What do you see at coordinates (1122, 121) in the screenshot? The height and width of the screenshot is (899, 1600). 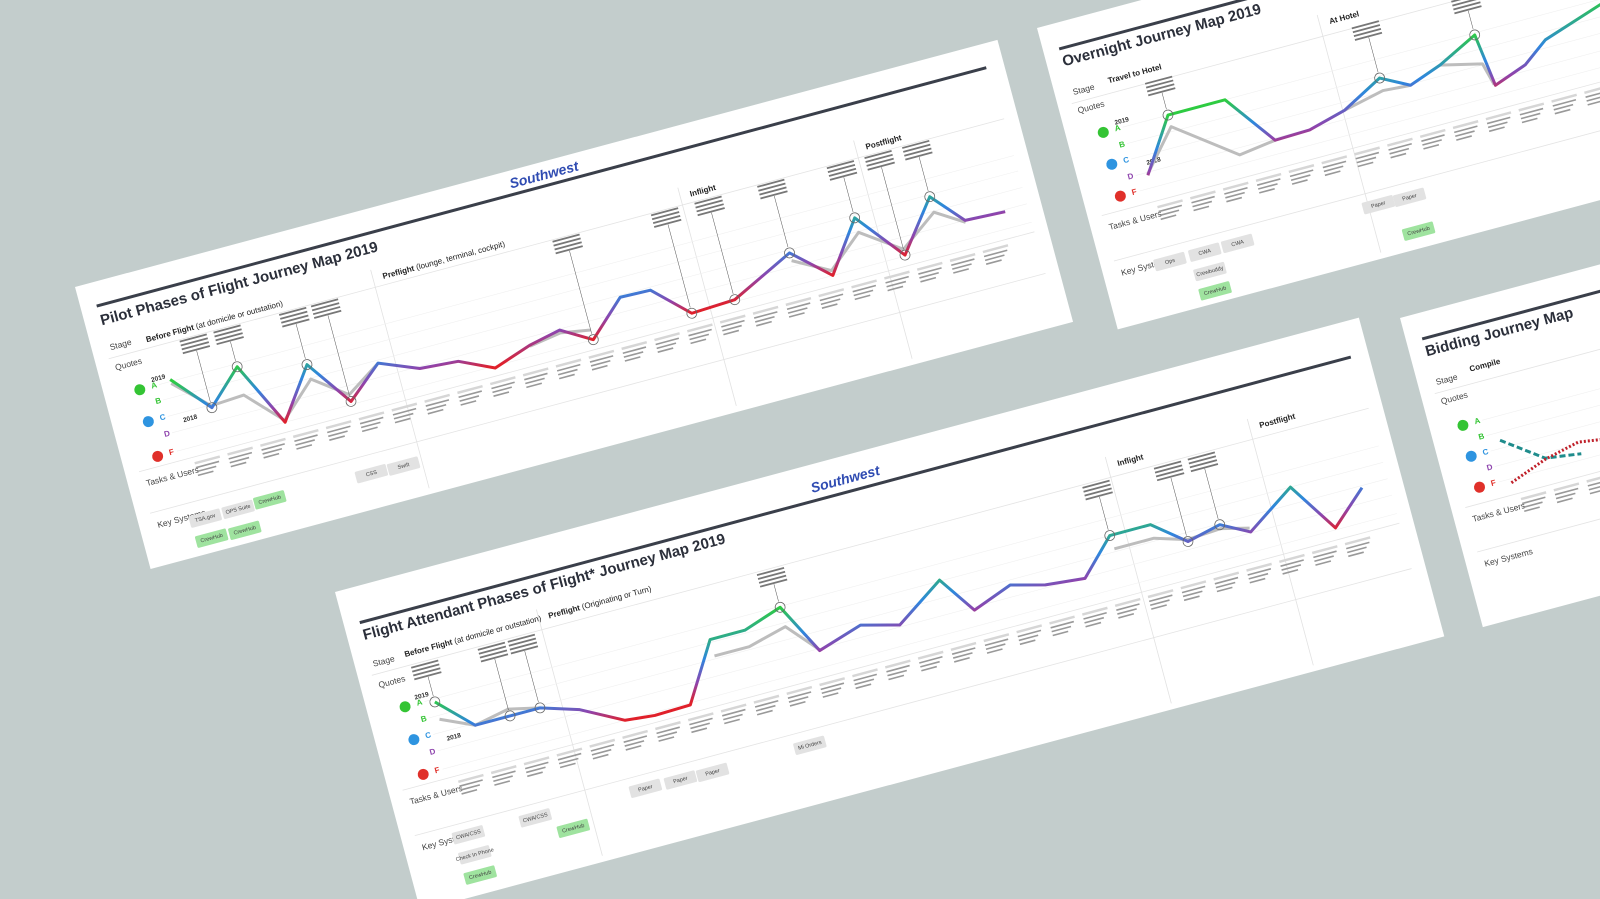 I see `year-label: 2019` at bounding box center [1122, 121].